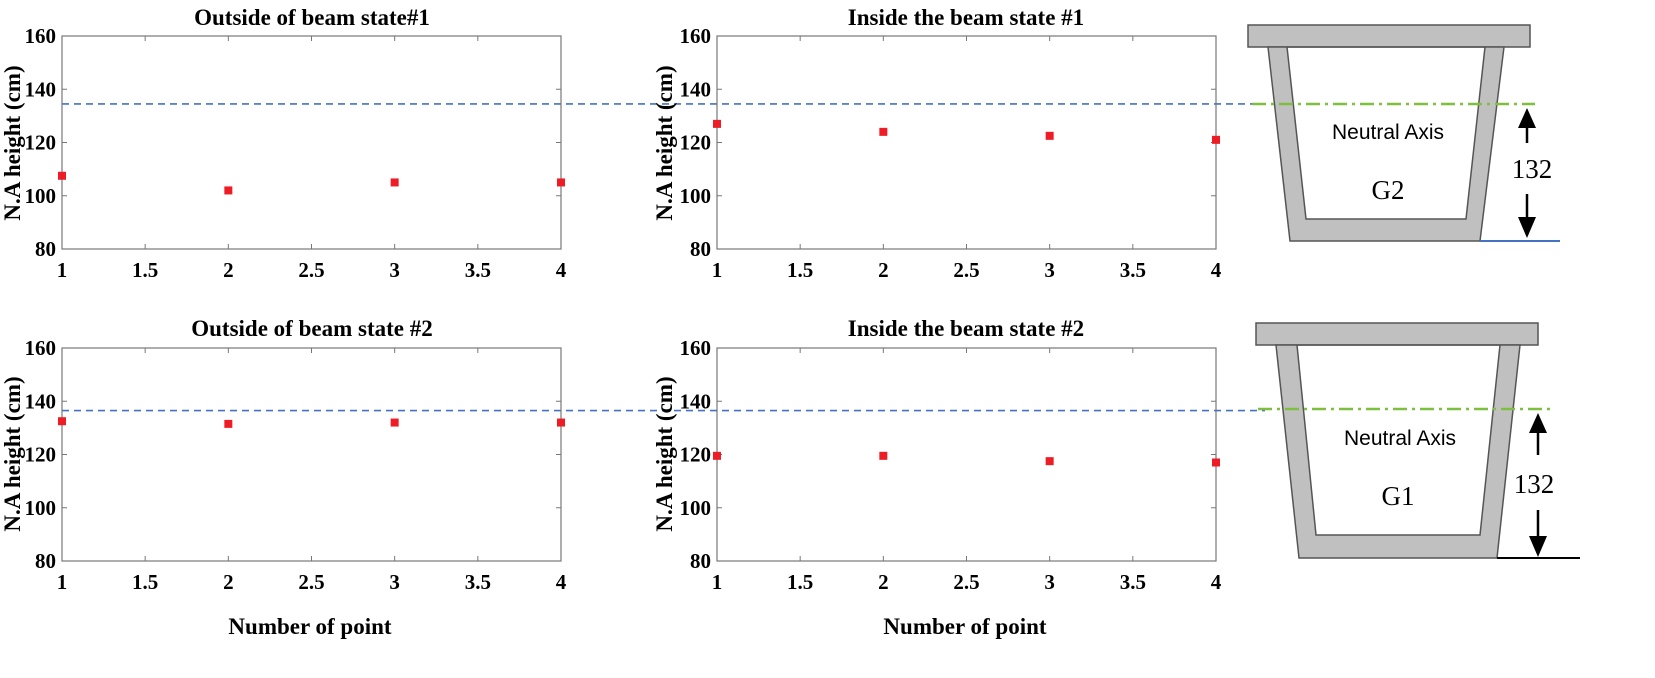 The width and height of the screenshot is (1655, 678). Describe the element at coordinates (1388, 190) in the screenshot. I see `girder-label: G2` at that location.